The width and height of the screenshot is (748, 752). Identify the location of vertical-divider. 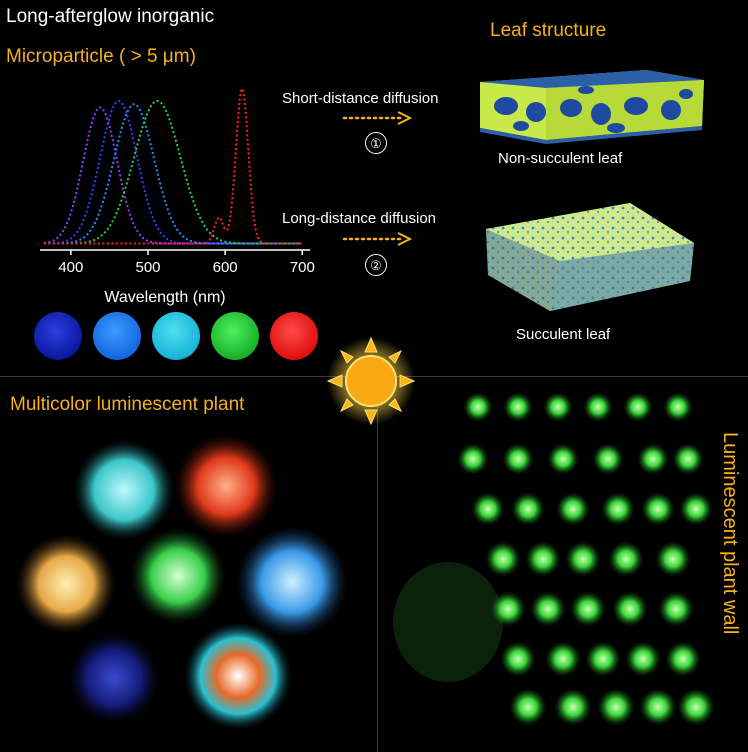
(377, 564).